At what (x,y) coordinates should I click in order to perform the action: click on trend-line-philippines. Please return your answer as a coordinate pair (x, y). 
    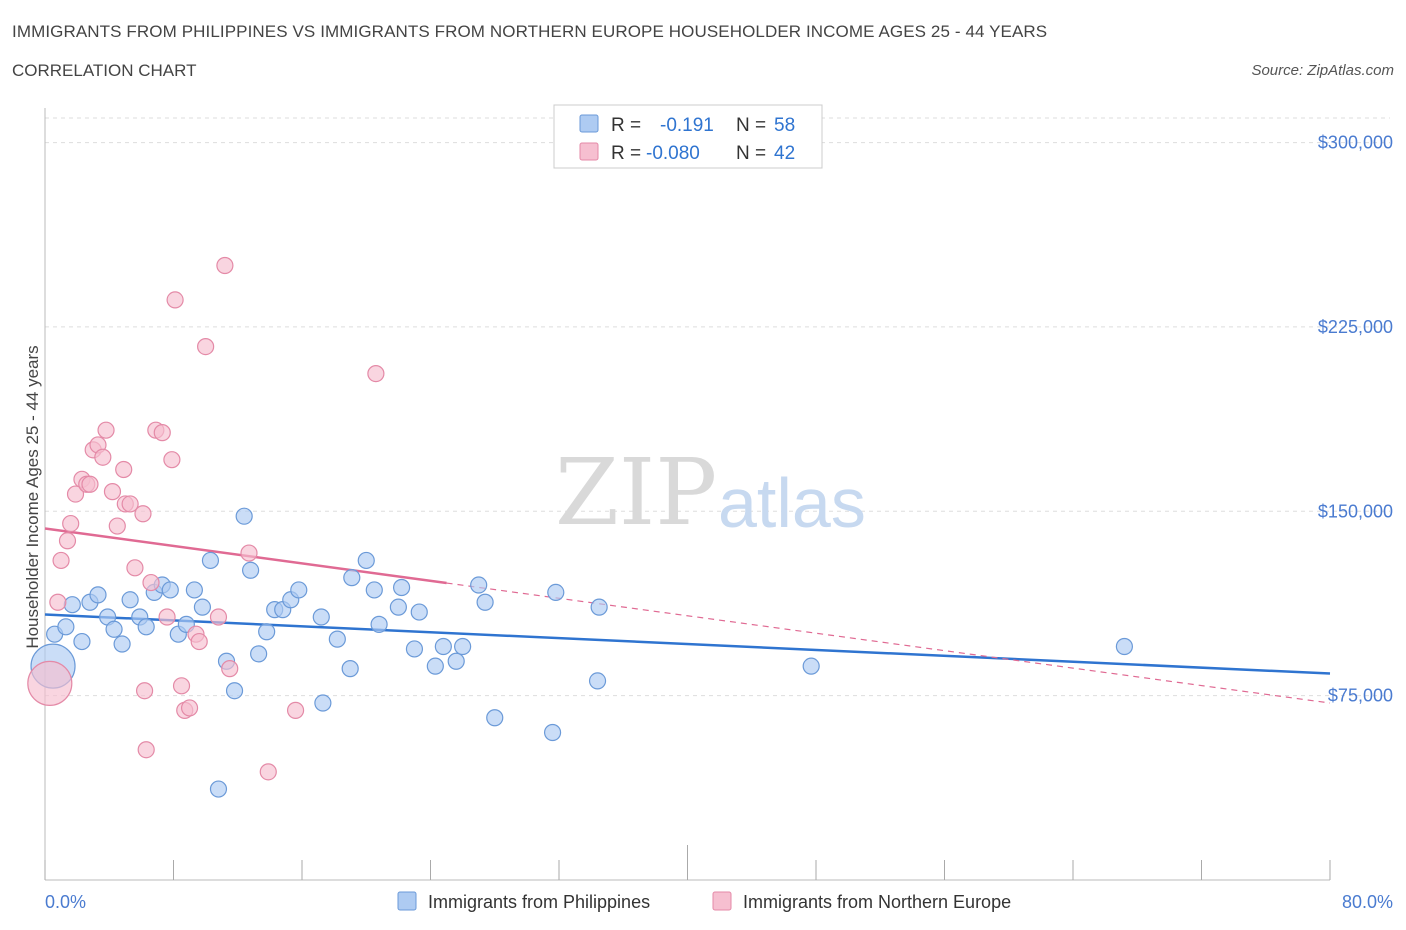
    Looking at the image, I should click on (687, 644).